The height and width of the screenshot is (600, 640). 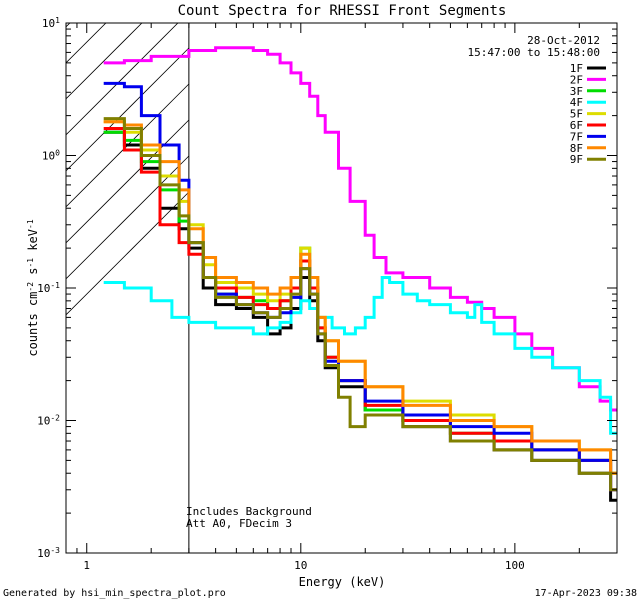 What do you see at coordinates (576, 136) in the screenshot?
I see `legend-label: 7F` at bounding box center [576, 136].